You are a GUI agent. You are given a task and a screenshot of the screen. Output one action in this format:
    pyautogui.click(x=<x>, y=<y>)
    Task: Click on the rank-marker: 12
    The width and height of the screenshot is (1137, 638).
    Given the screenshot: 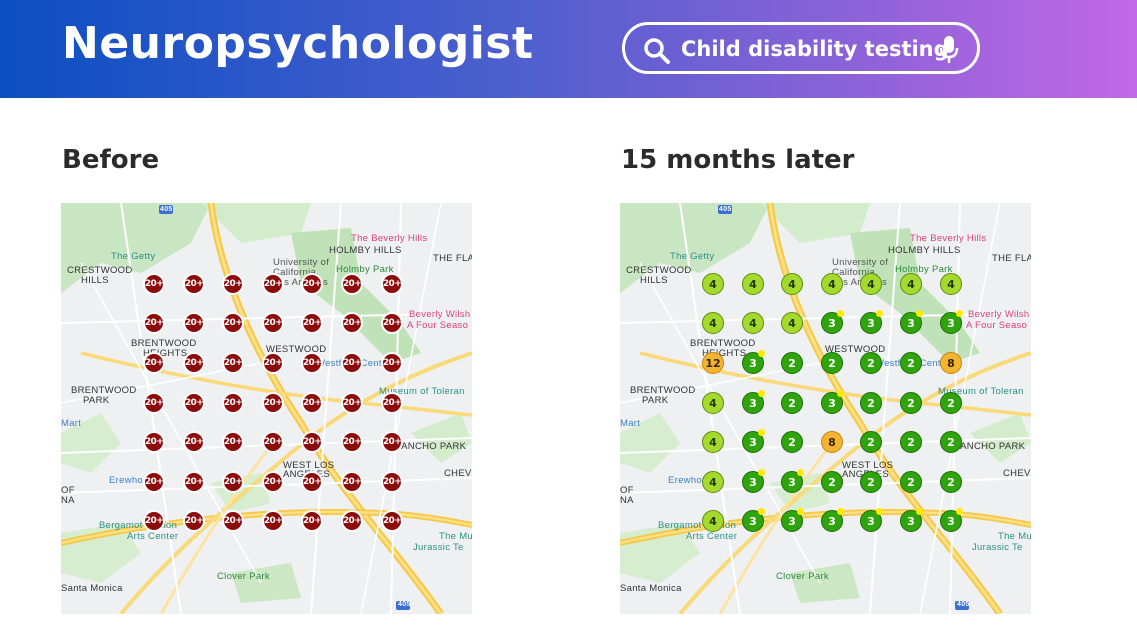 What is the action you would take?
    pyautogui.click(x=713, y=363)
    